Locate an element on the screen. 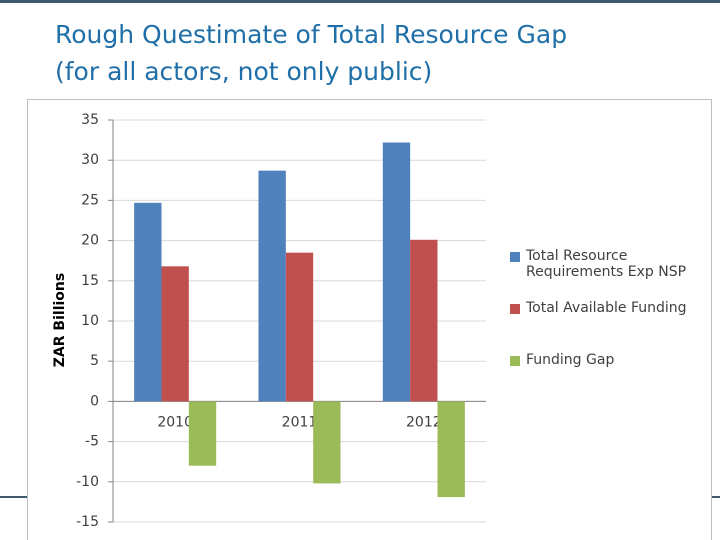  legend-item: Funding Gap is located at coordinates (605, 378).